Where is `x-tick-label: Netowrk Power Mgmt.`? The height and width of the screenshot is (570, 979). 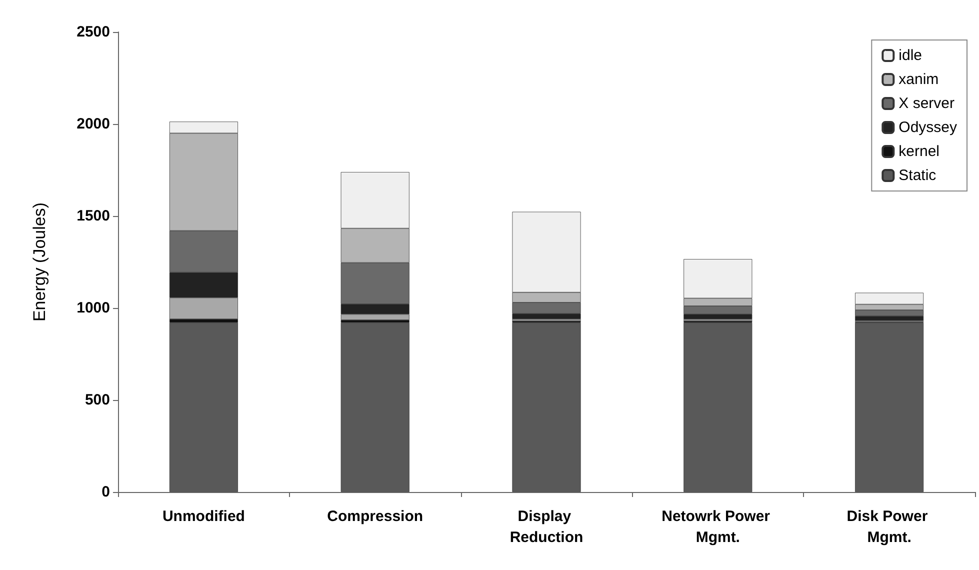 x-tick-label: Netowrk Power Mgmt. is located at coordinates (718, 527).